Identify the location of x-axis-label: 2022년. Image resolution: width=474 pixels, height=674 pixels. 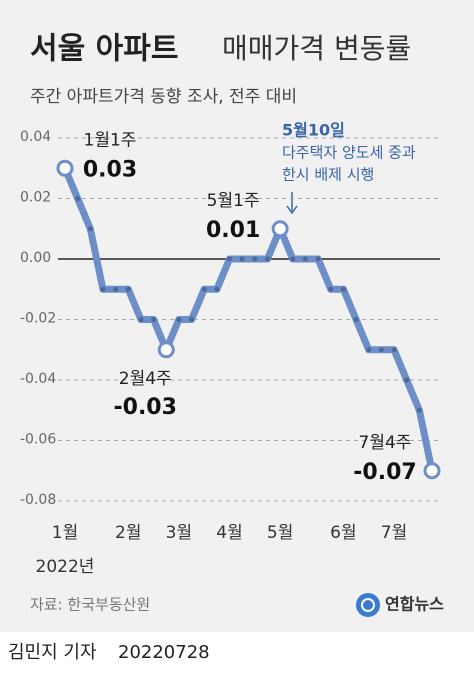
(65, 567).